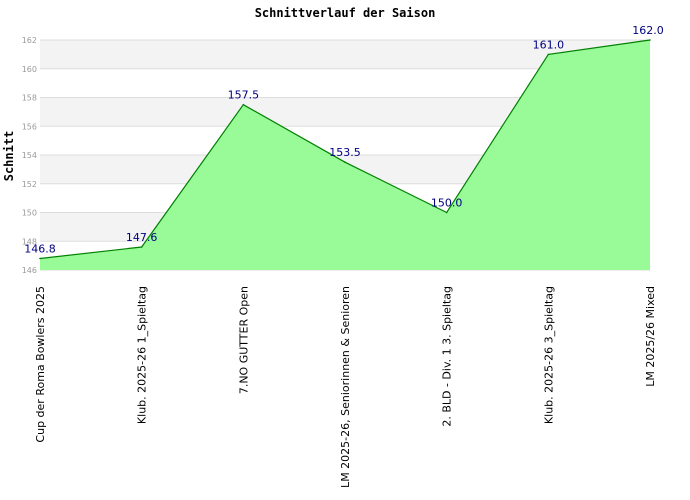 This screenshot has width=690, height=500. What do you see at coordinates (29, 40) in the screenshot?
I see `y-tick-label-8: 162` at bounding box center [29, 40].